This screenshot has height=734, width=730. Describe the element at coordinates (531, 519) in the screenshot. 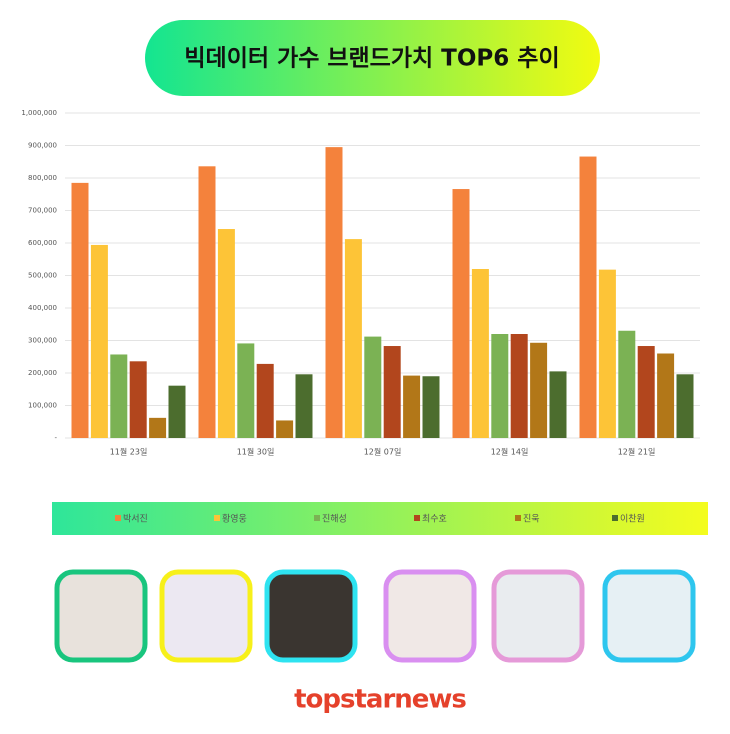

I see `legend-label: 진욱` at that location.